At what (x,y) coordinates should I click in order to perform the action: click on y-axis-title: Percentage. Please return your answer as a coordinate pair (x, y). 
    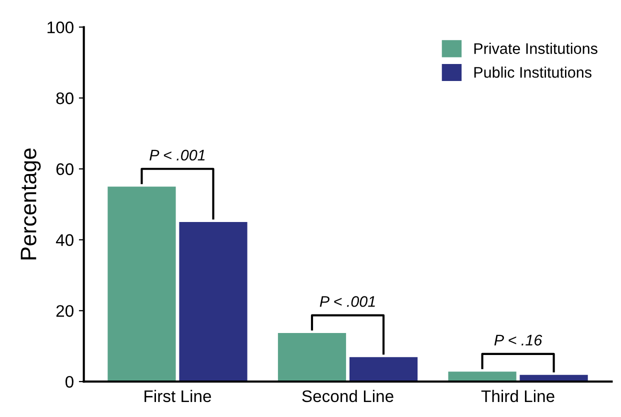
    Looking at the image, I should click on (30, 204).